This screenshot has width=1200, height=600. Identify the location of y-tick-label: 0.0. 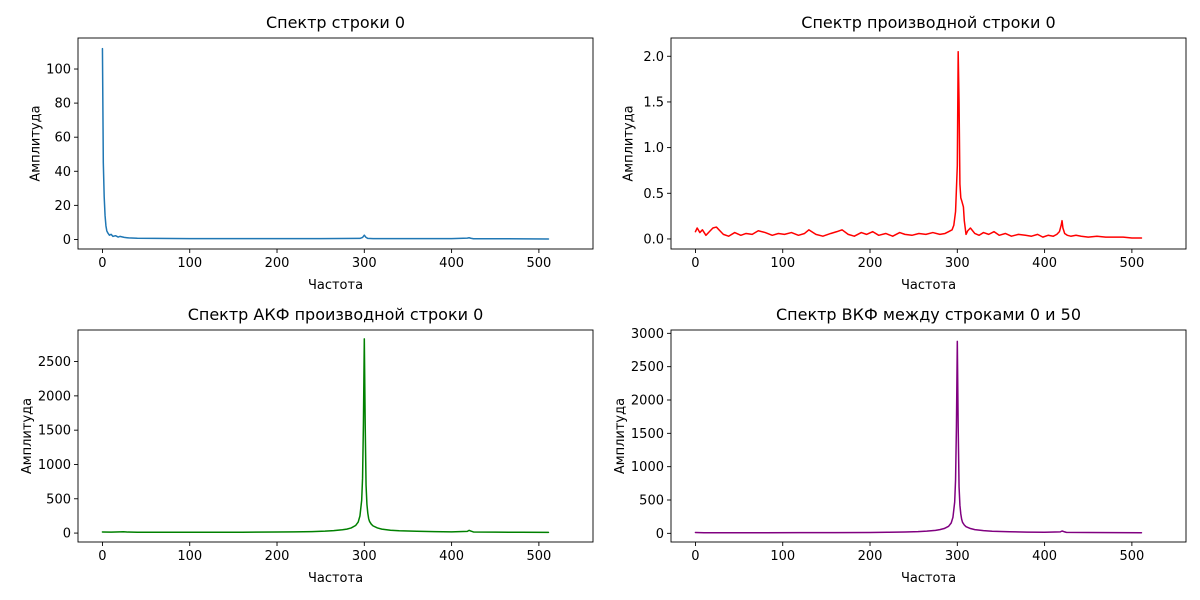
(653, 239).